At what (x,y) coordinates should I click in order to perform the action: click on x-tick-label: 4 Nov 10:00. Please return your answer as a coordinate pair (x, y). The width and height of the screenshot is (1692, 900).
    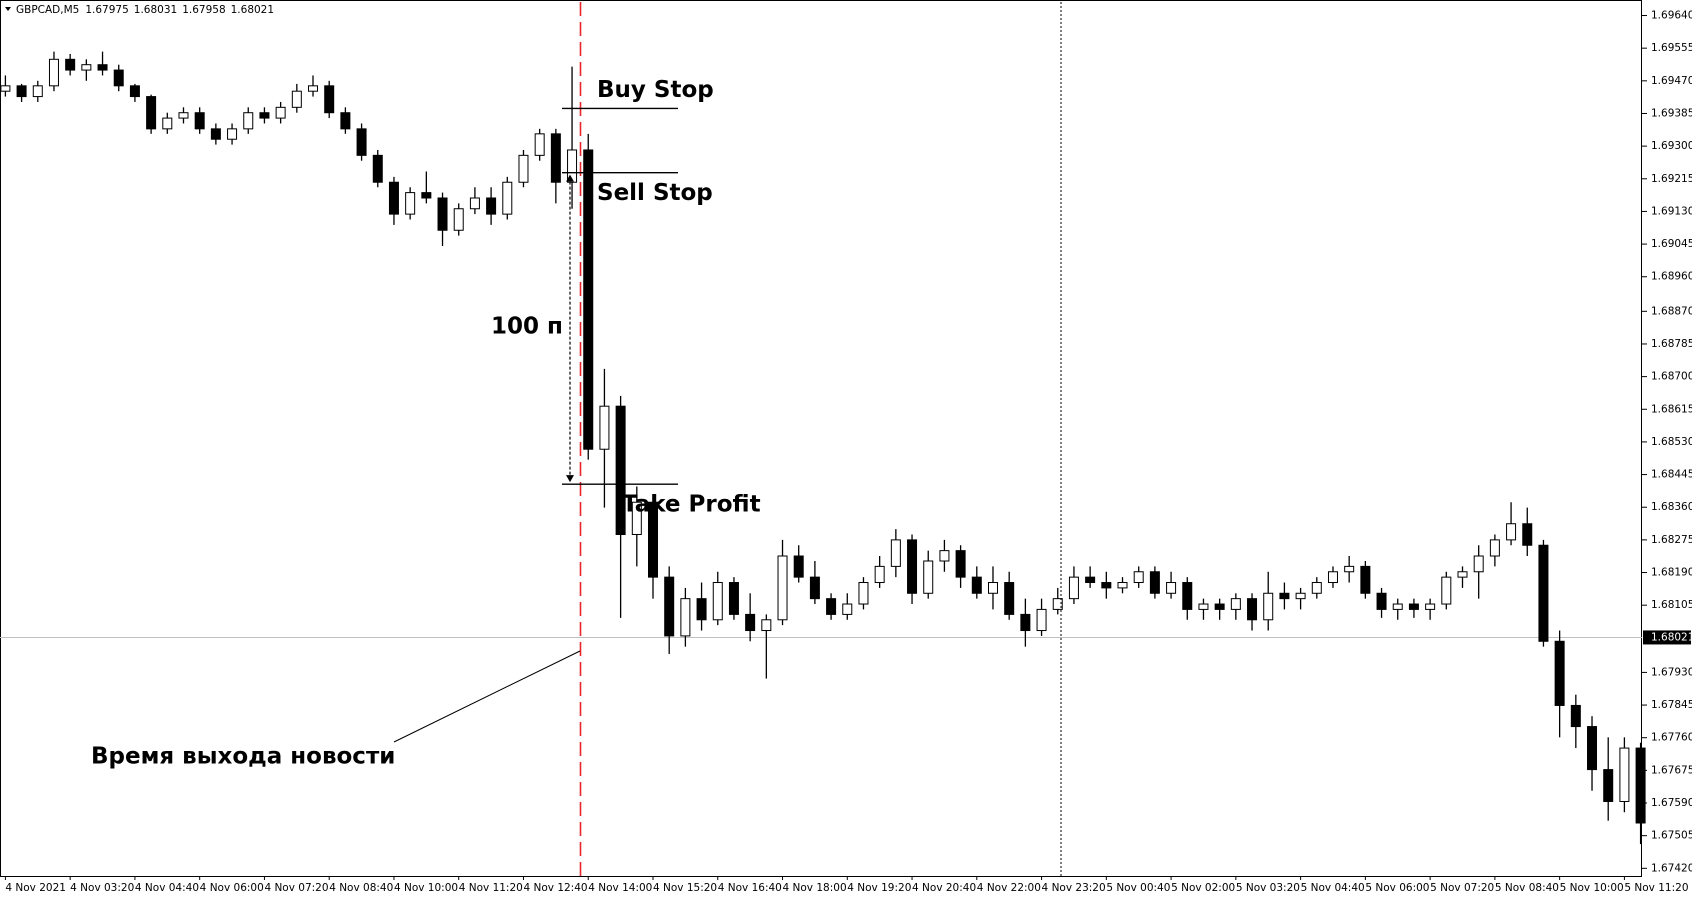
    Looking at the image, I should click on (426, 888).